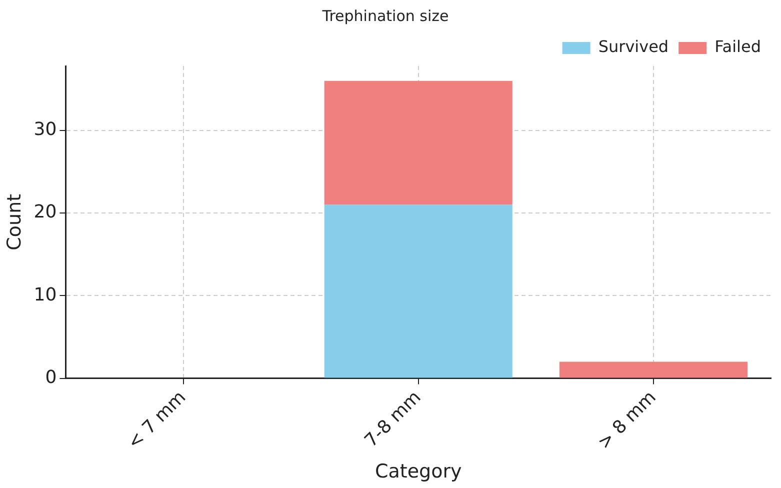 This screenshot has height=488, width=781. Describe the element at coordinates (51, 377) in the screenshot. I see `y-tick-label: 0` at that location.